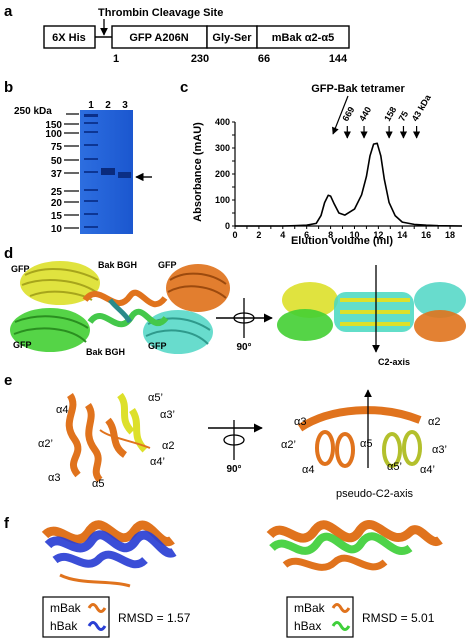 The image size is (474, 641). Describe the element at coordinates (167, 415) in the screenshot. I see `e-left-a3p: α3’` at that location.